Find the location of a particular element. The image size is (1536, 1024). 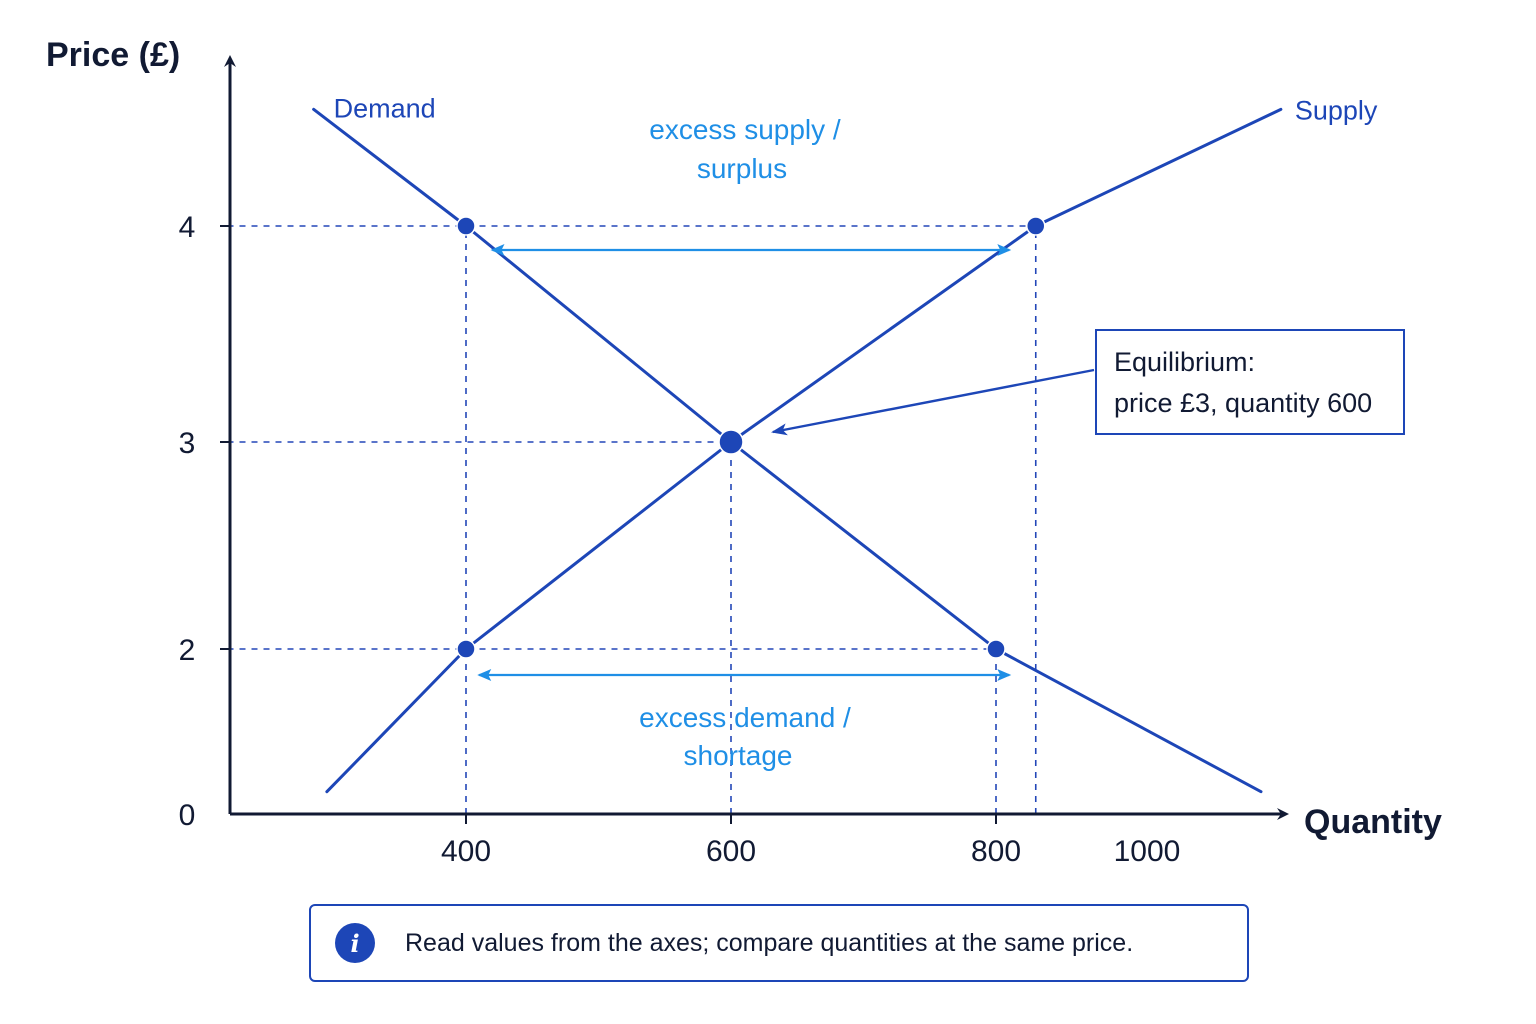

info-icon: i is located at coordinates (355, 943).